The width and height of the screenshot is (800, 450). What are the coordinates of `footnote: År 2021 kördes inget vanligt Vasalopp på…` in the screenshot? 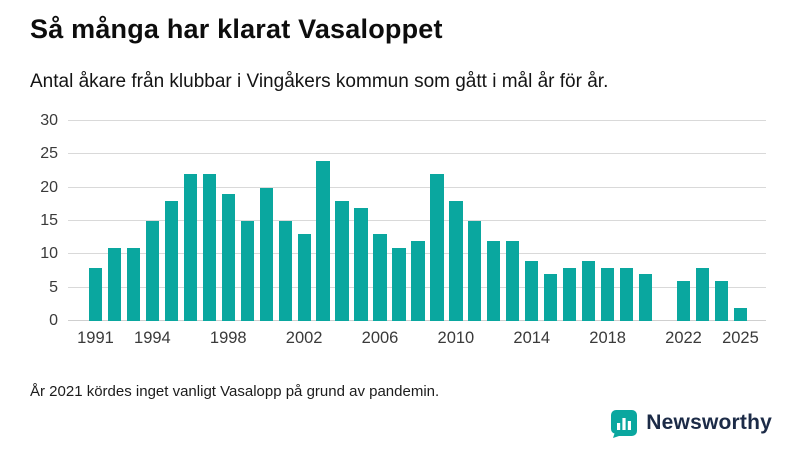 It's located at (235, 391).